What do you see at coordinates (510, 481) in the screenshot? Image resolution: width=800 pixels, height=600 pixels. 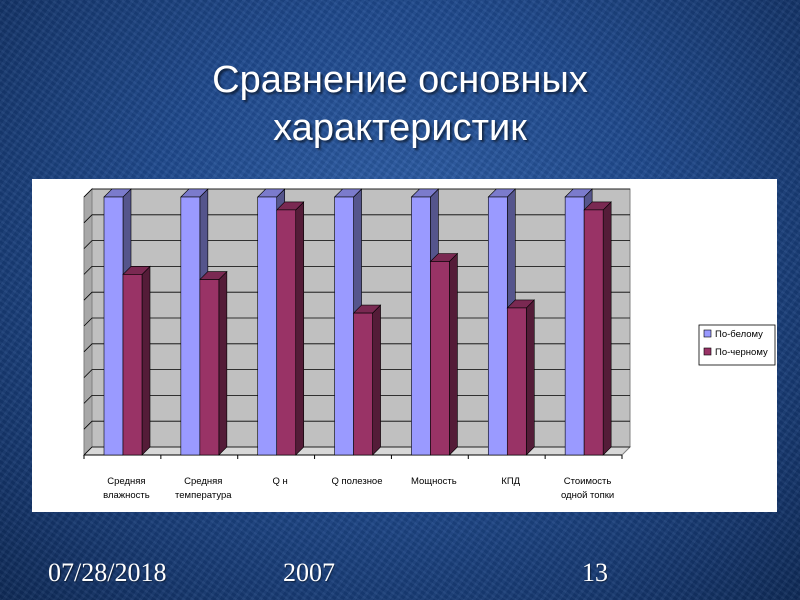 I see `x-tick-label: КПД` at bounding box center [510, 481].